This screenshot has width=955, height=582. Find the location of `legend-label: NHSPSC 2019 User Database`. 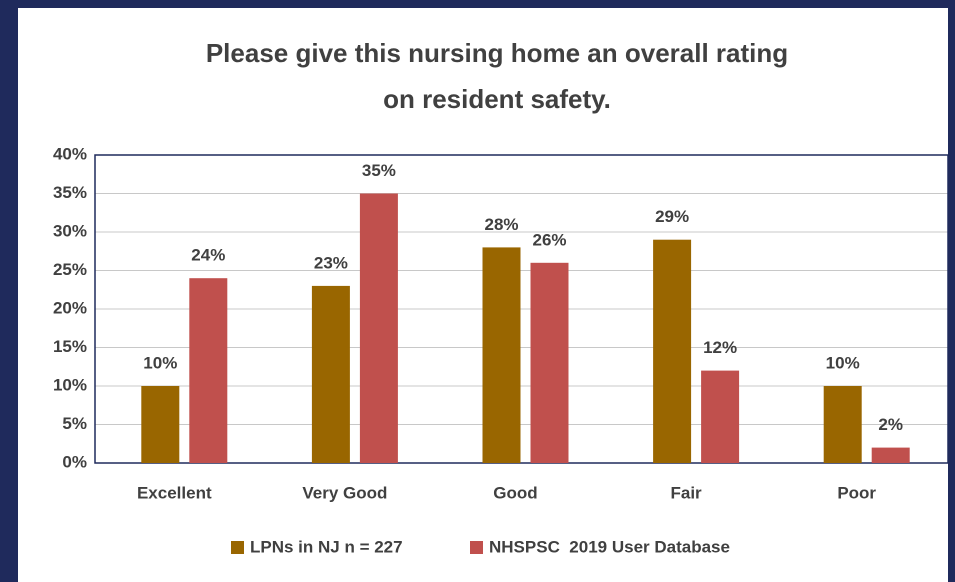

legend-label: NHSPSC 2019 User Database is located at coordinates (609, 546).